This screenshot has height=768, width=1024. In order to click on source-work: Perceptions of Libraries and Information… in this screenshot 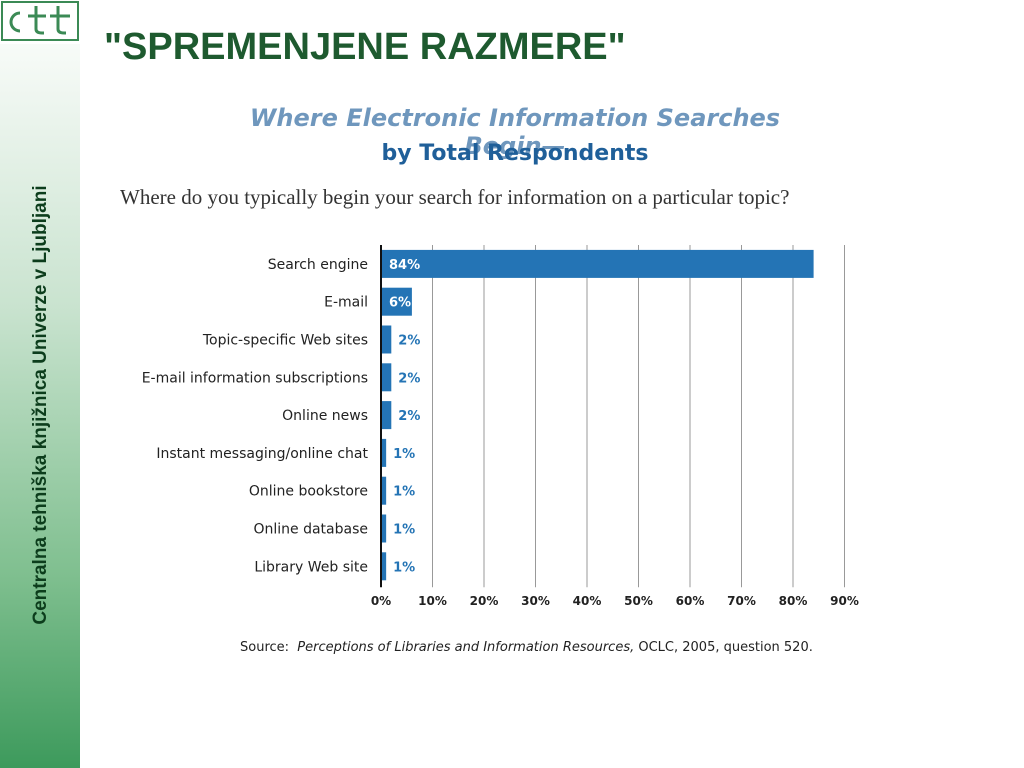, I will do `click(466, 647)`.